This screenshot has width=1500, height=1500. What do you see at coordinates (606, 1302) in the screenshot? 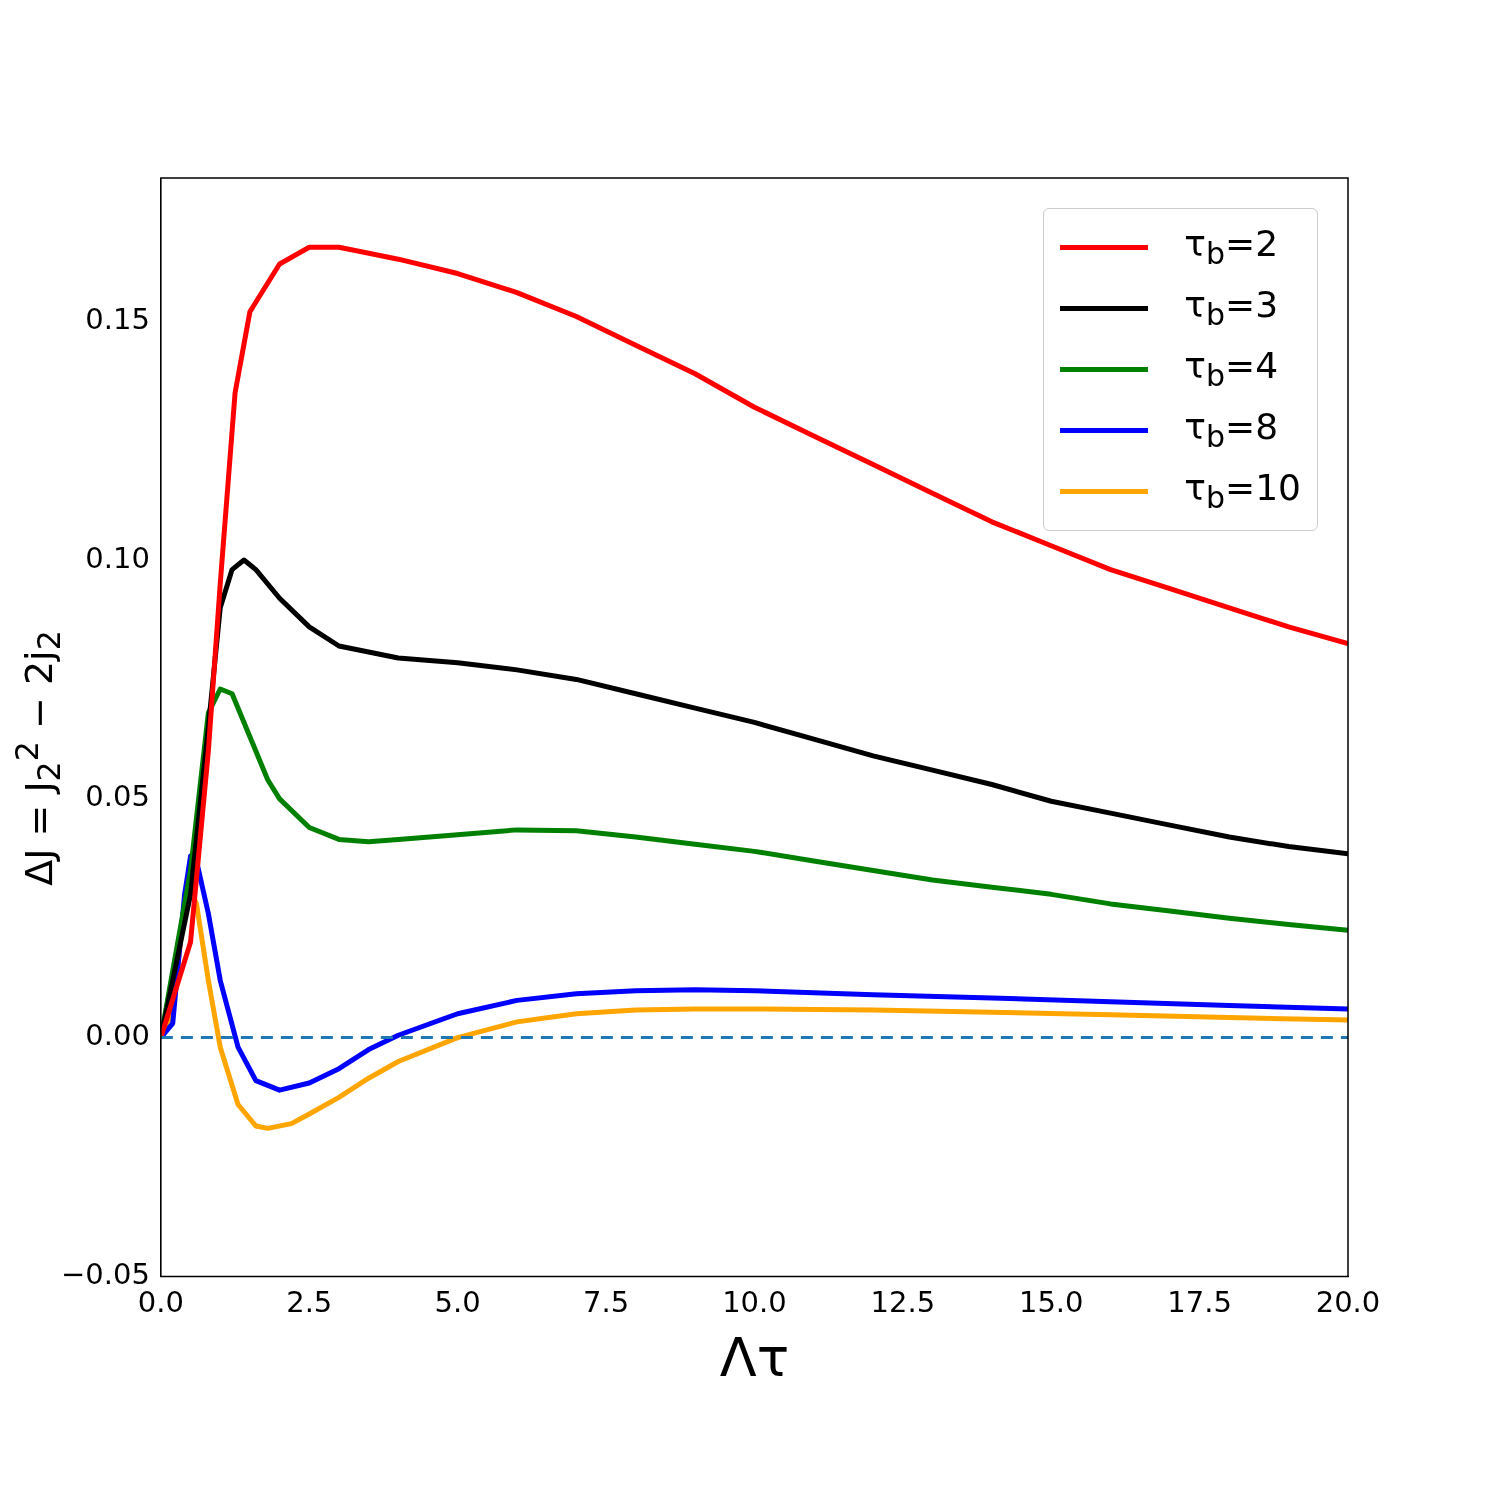
I see `x-tick-label: 7.5` at bounding box center [606, 1302].